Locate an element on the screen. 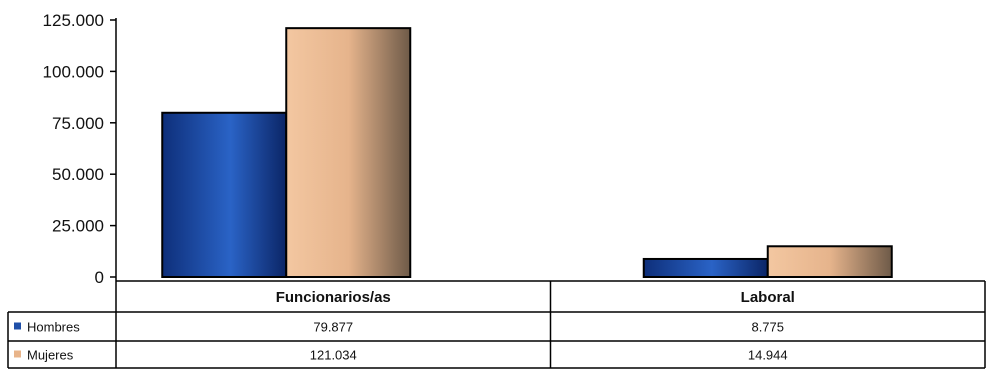 Image resolution: width=989 pixels, height=369 pixels. y-tick-label: 25.000 is located at coordinates (78, 226).